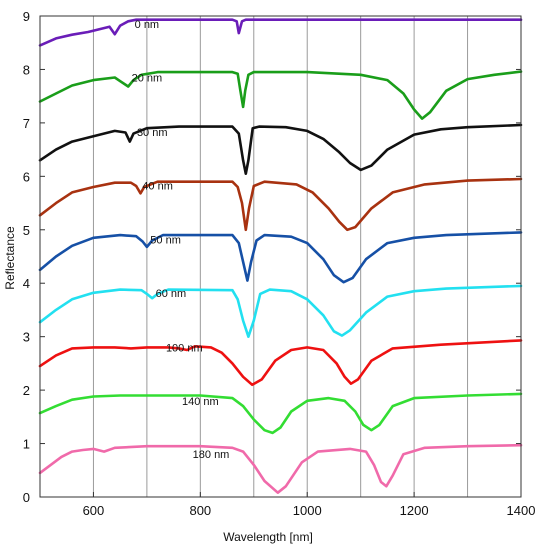  Describe the element at coordinates (200, 510) in the screenshot. I see `x-tick-label: 800` at that location.